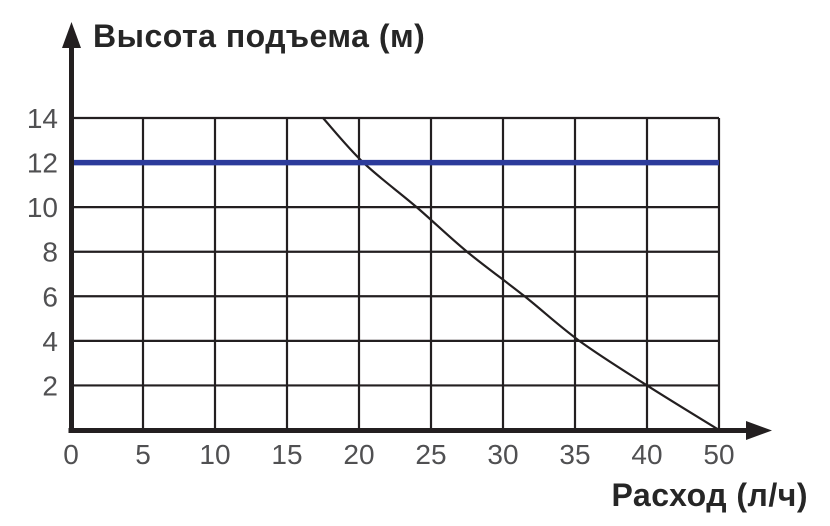 The image size is (830, 526). What do you see at coordinates (50, 385) in the screenshot?
I see `y-tick-label: 2` at bounding box center [50, 385].